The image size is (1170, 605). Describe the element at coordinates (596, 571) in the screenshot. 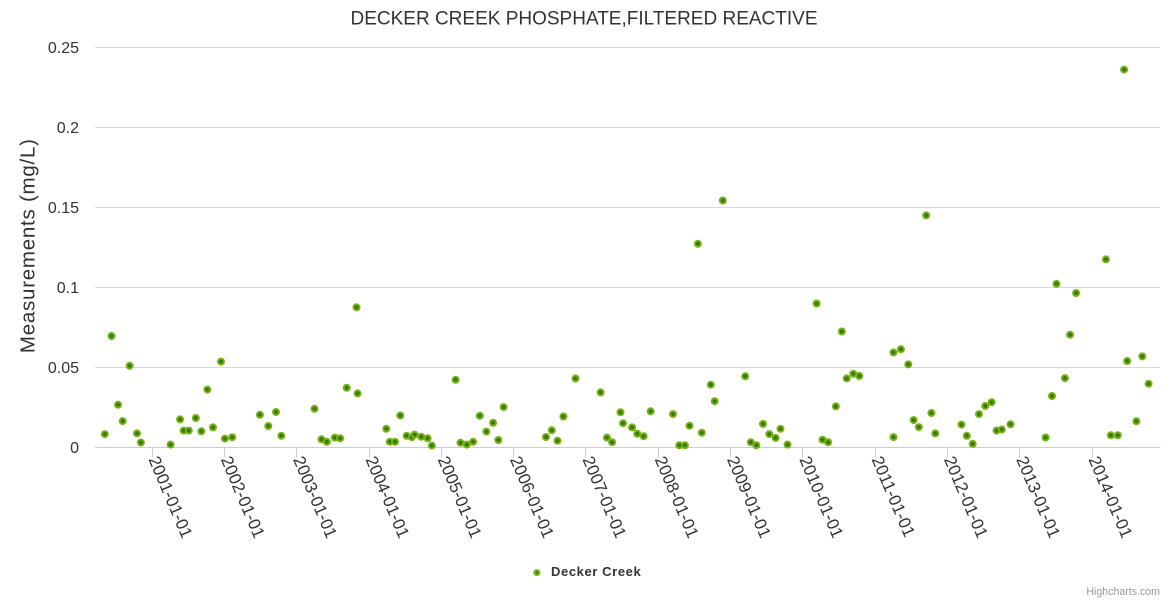

I see `svg-text: Decker Creek` at that location.